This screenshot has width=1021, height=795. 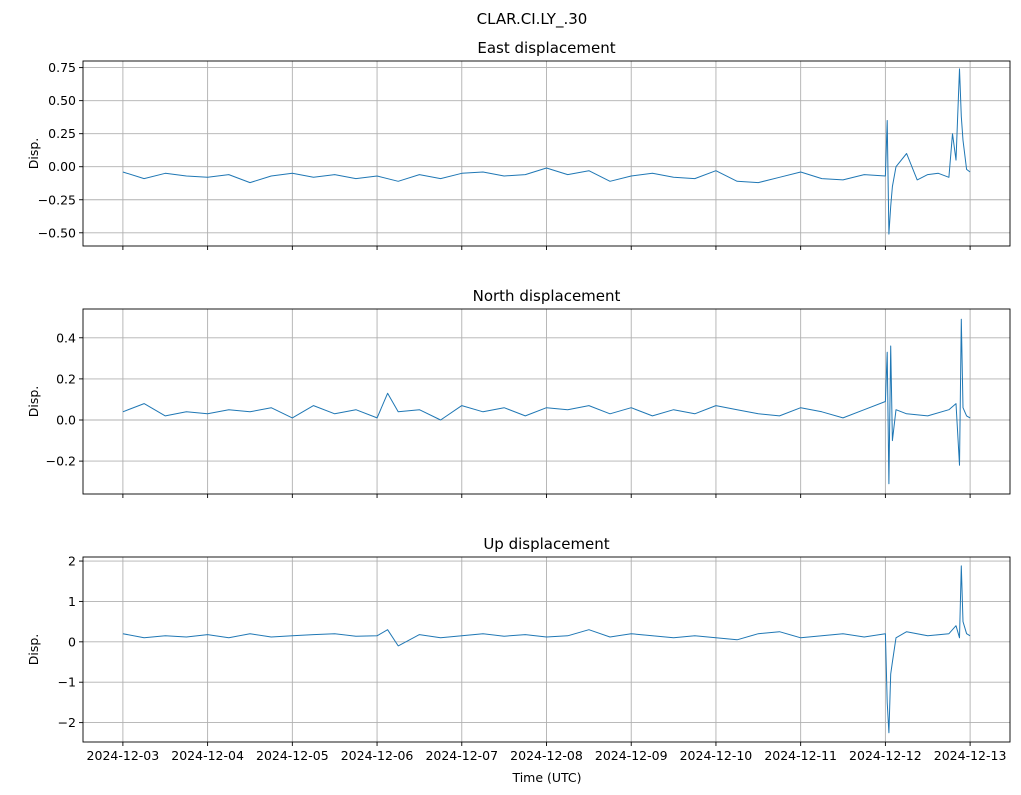 What do you see at coordinates (57, 199) in the screenshot?
I see `east-y-tick-label: −0.25` at bounding box center [57, 199].